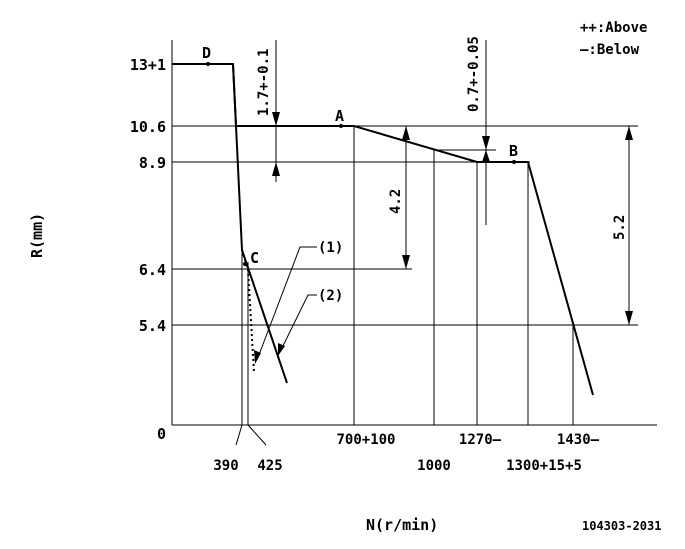 The width and height of the screenshot is (685, 549). Describe the element at coordinates (152, 163) in the screenshot. I see `y-tick-8-9: 8.9` at that location.